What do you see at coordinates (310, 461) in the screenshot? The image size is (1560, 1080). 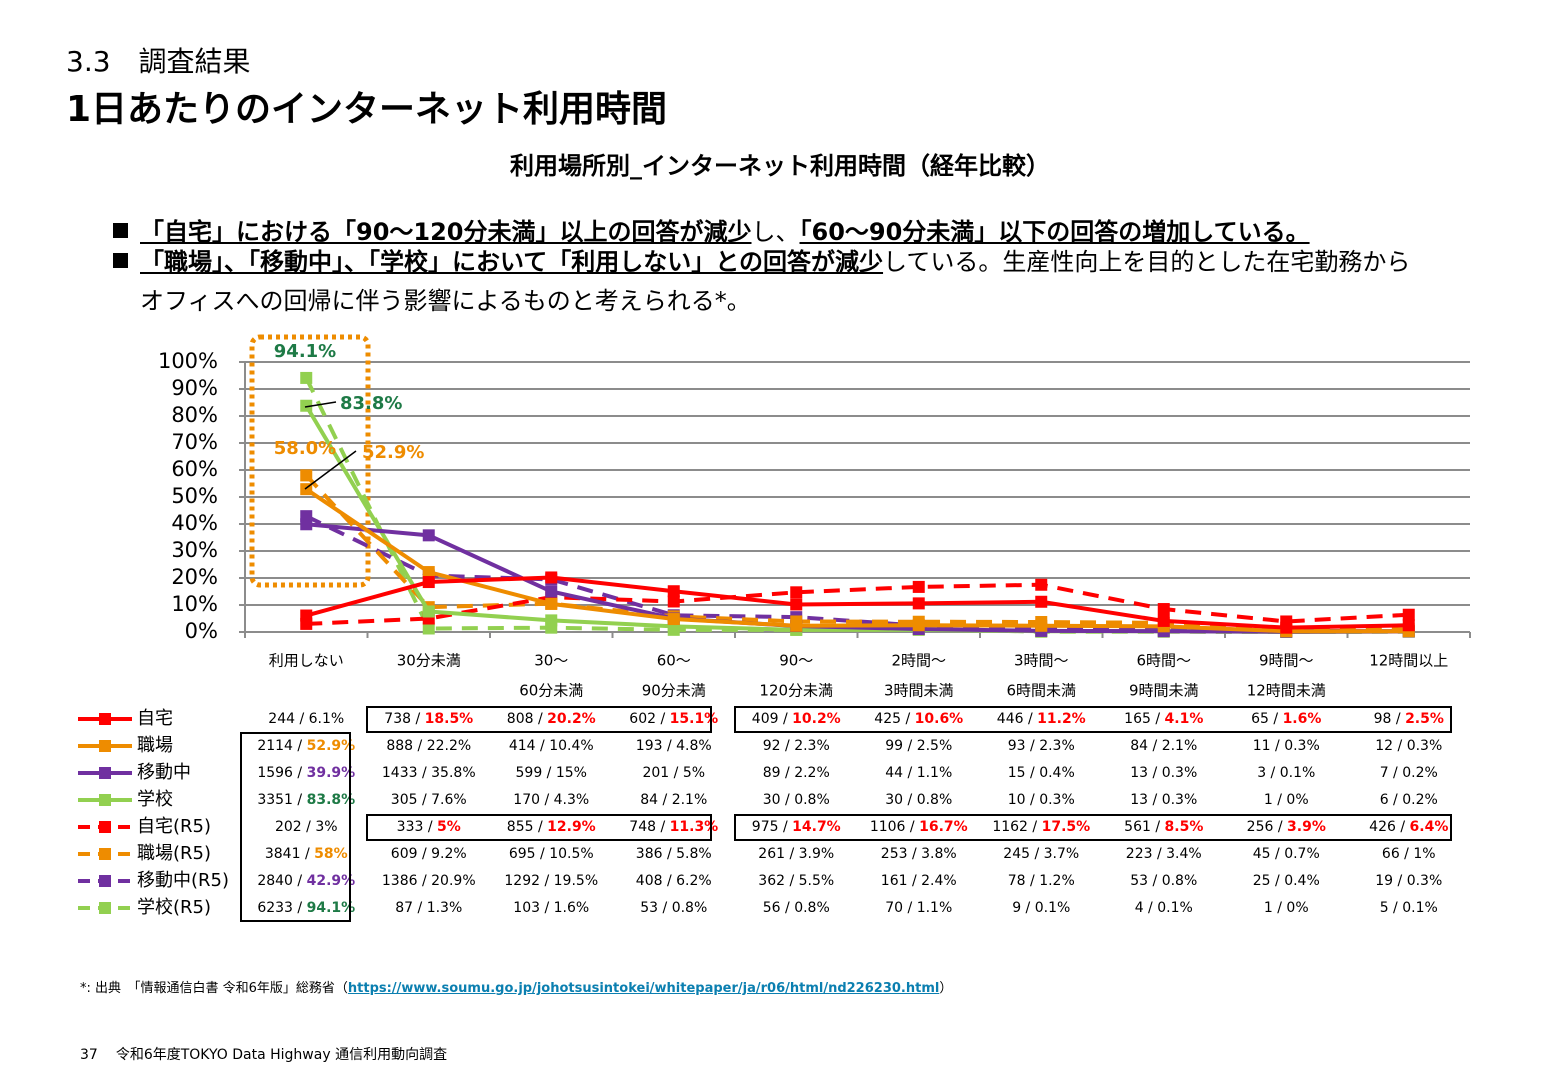 I see `highlight-box` at bounding box center [310, 461].